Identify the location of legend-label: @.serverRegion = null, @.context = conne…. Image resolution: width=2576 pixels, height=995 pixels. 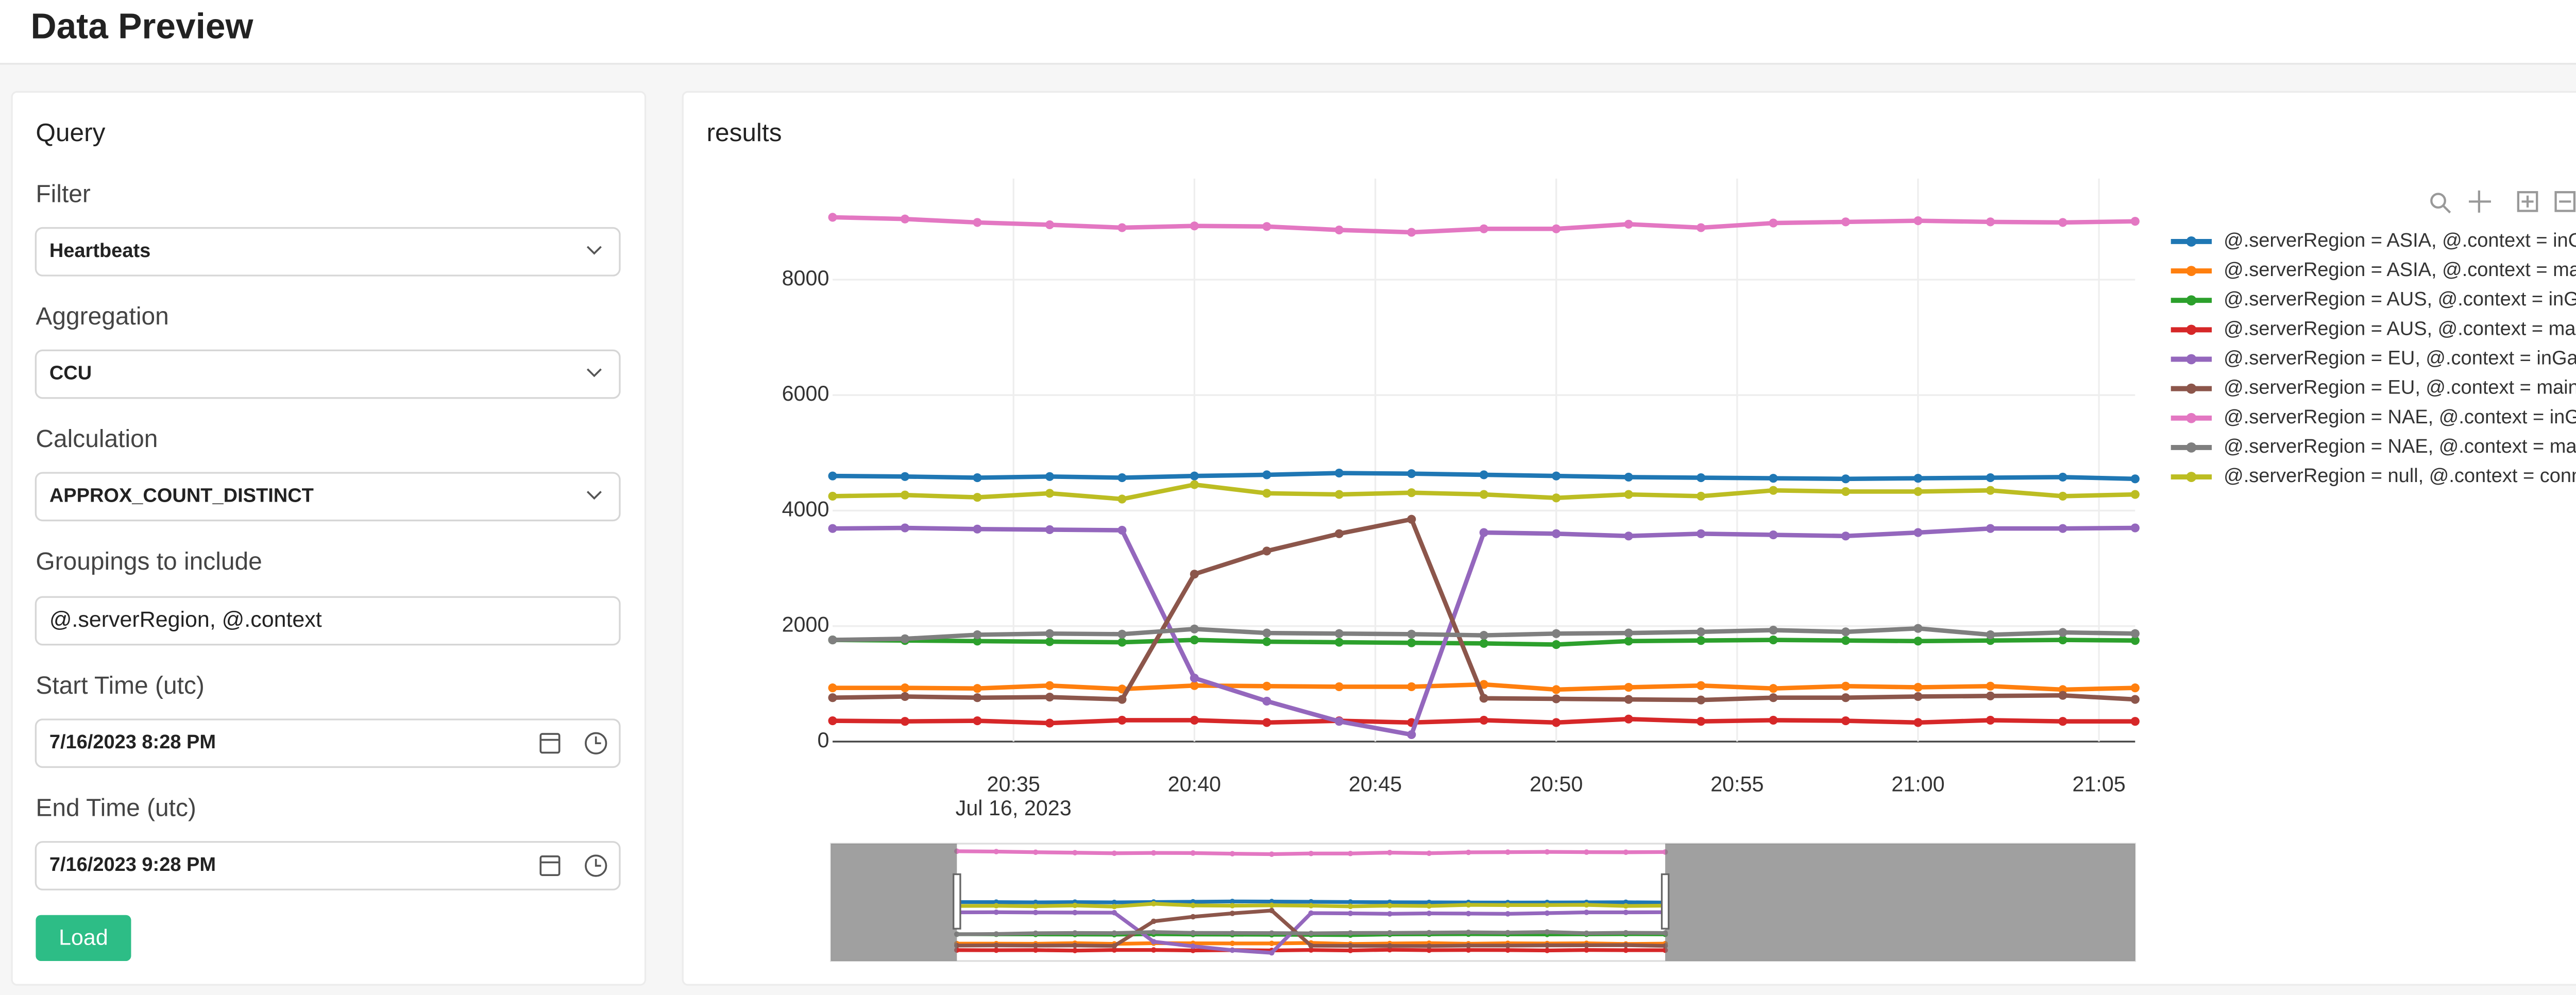
(2400, 476).